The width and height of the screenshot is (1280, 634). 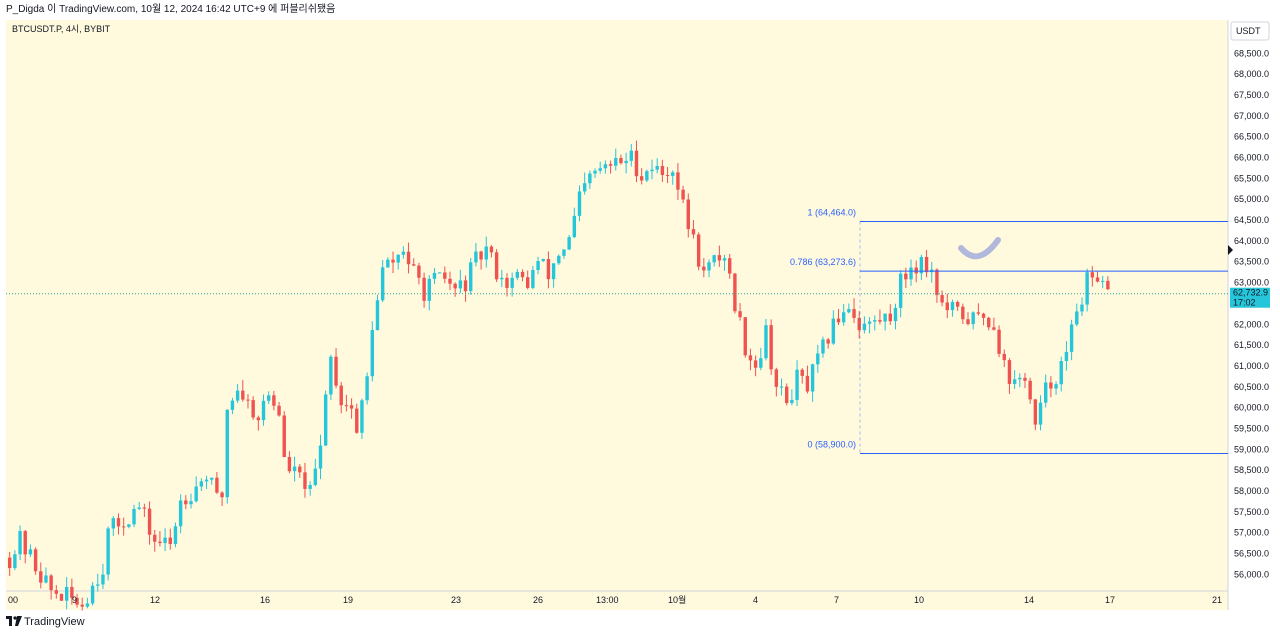 What do you see at coordinates (836, 600) in the screenshot?
I see `time-tick-label: 7` at bounding box center [836, 600].